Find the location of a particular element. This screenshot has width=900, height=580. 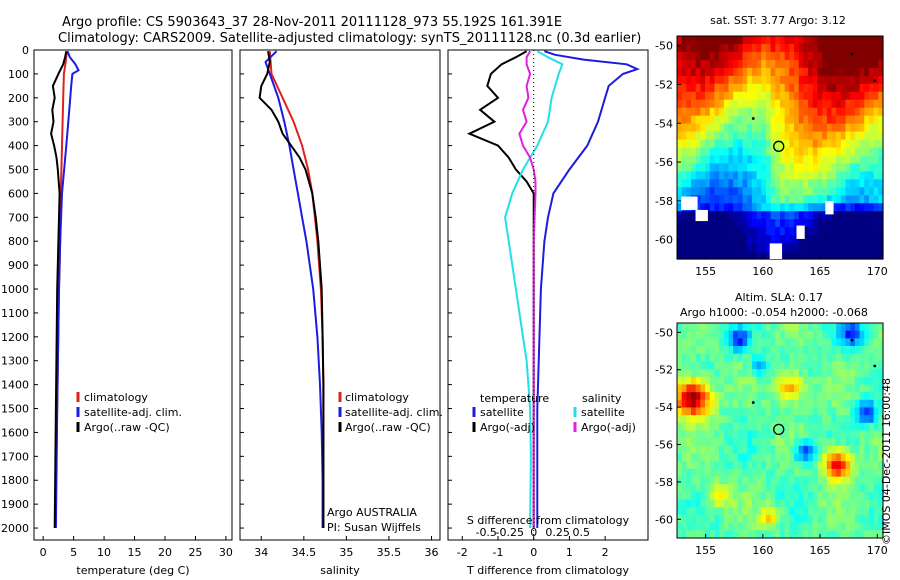

y-tick-label: 700 is located at coordinates (18, 217).